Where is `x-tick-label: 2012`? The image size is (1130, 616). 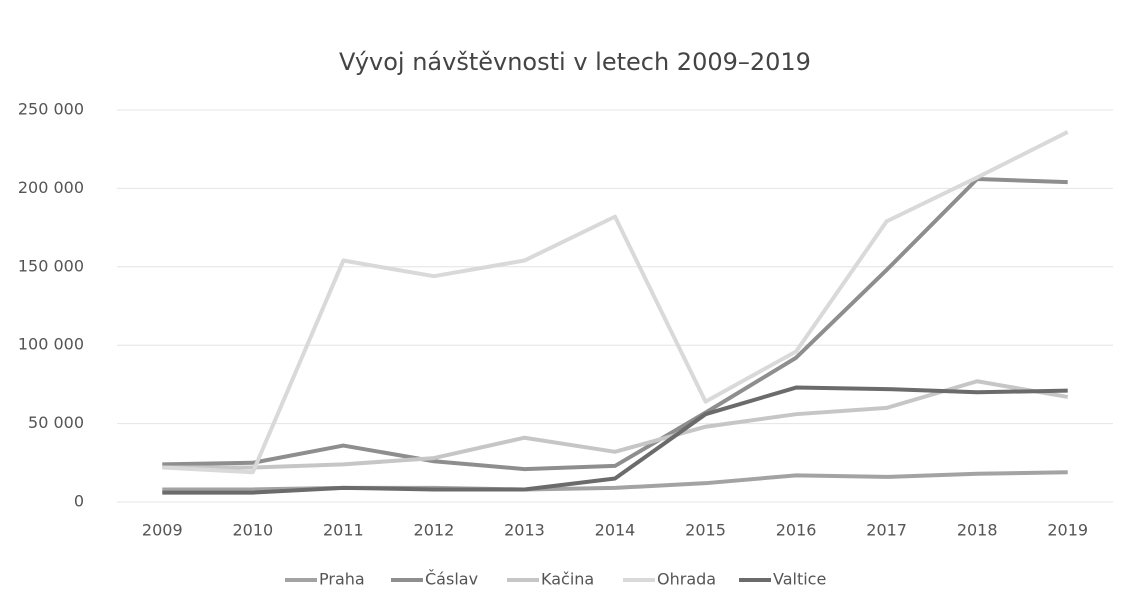
x-tick-label: 2012 is located at coordinates (434, 530).